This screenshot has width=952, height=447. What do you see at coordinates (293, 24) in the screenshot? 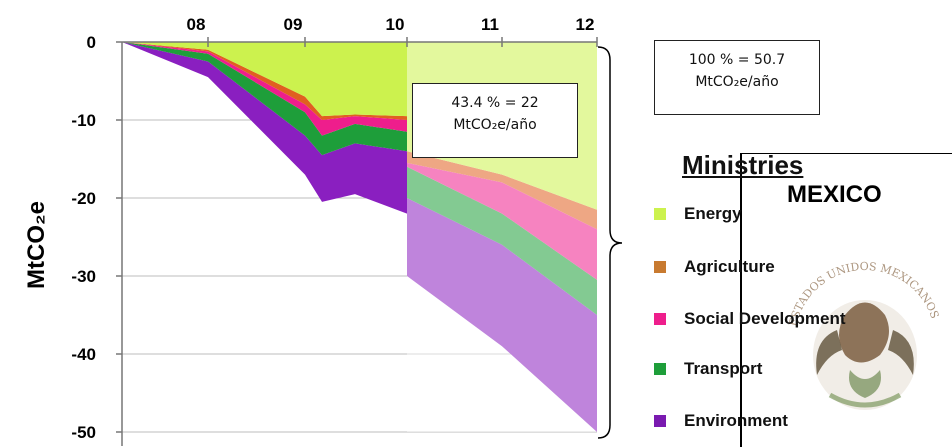
I see `x-tick-label: 09` at bounding box center [293, 24].